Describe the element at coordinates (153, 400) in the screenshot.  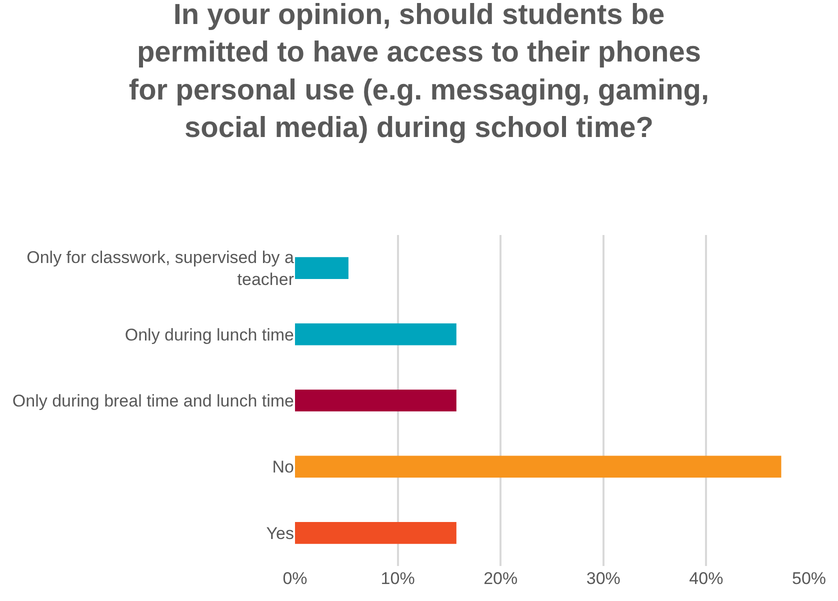
I see `y-tick-label: Only during breal time and lunch time` at that location.